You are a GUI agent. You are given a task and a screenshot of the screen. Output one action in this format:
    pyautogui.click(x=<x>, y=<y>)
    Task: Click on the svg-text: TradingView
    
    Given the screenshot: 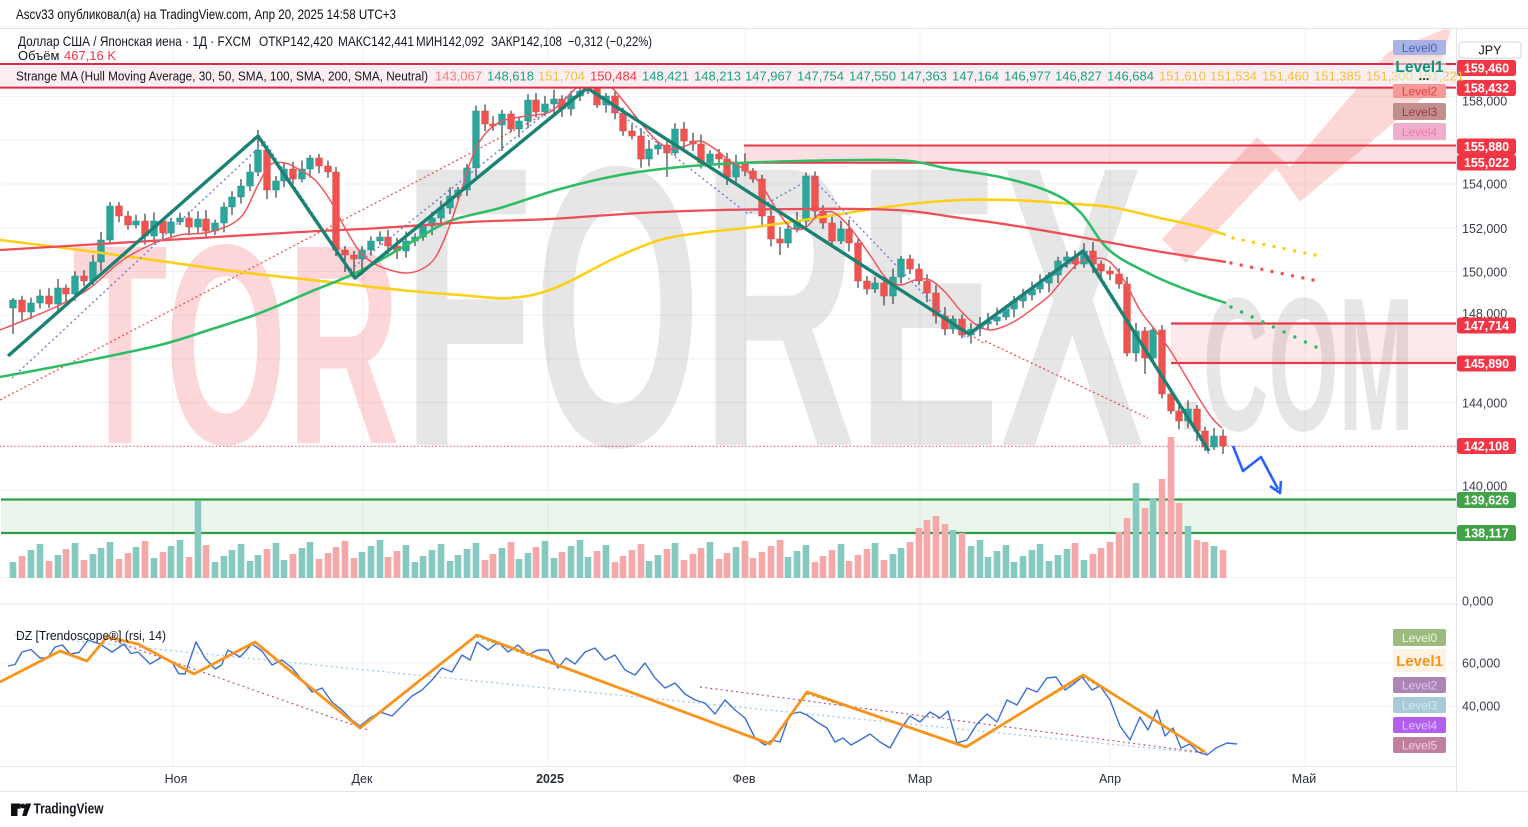 What is the action you would take?
    pyautogui.click(x=69, y=810)
    